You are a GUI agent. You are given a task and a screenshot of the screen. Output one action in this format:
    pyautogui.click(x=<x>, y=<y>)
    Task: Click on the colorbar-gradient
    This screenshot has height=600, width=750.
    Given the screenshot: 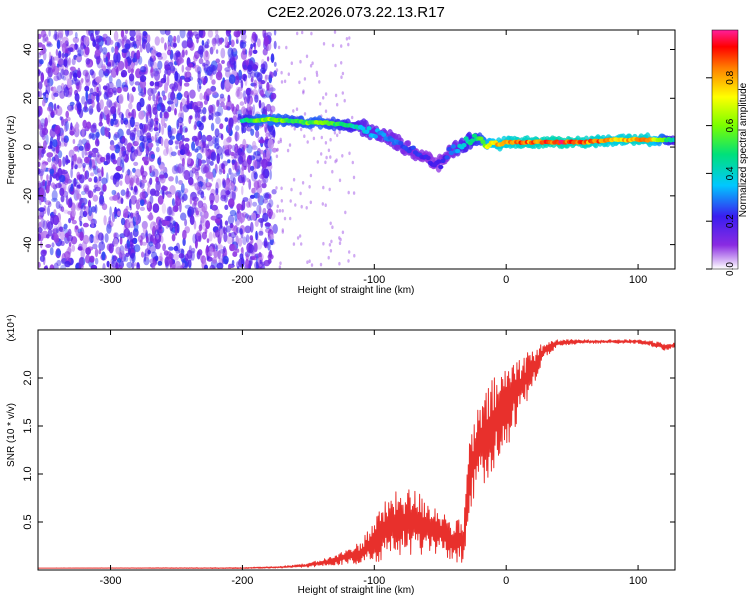 What is the action you would take?
    pyautogui.click(x=725, y=149)
    